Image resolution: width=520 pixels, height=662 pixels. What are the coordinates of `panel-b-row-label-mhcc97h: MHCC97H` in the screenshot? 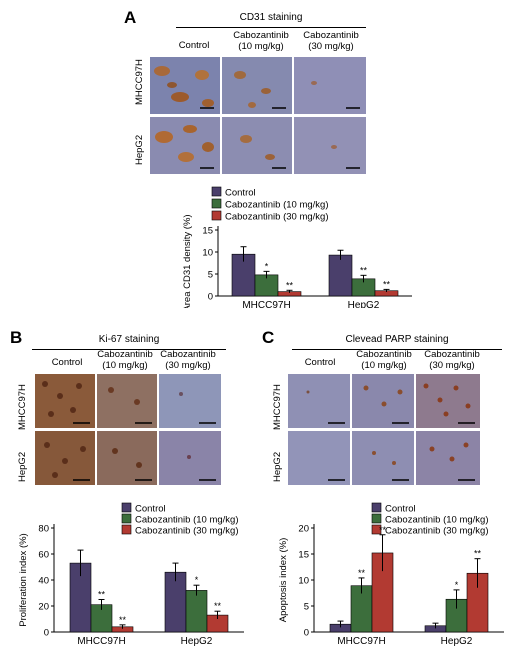 It's located at (22, 407).